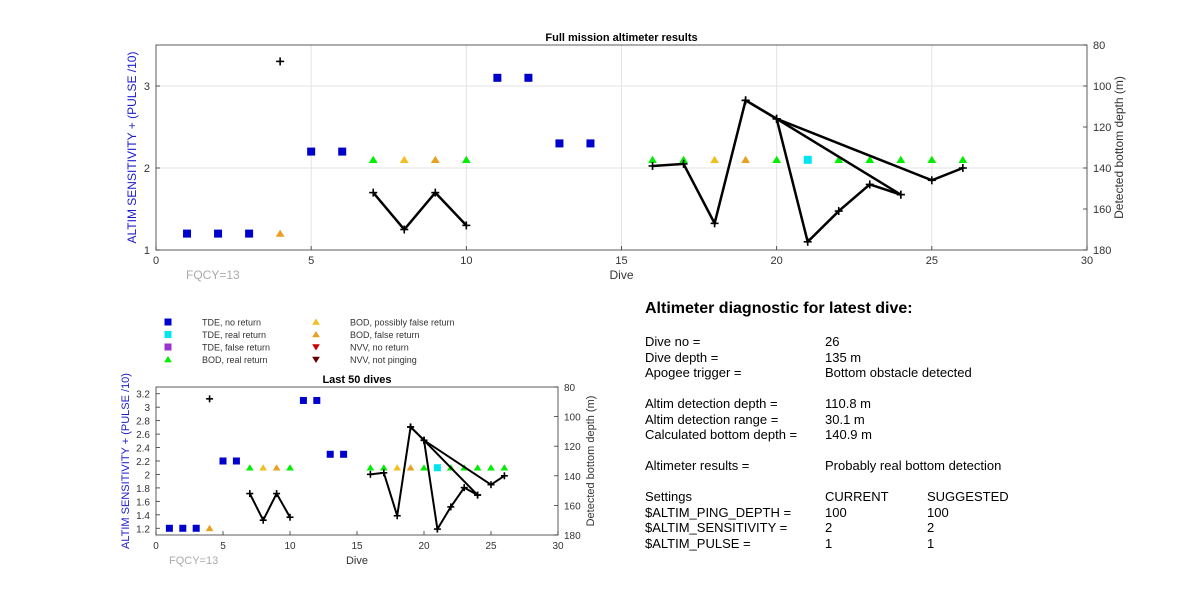 This screenshot has width=1200, height=601. Describe the element at coordinates (779, 308) in the screenshot. I see `diagnostic-title: Altimeter diagnostic for latest dive:` at that location.